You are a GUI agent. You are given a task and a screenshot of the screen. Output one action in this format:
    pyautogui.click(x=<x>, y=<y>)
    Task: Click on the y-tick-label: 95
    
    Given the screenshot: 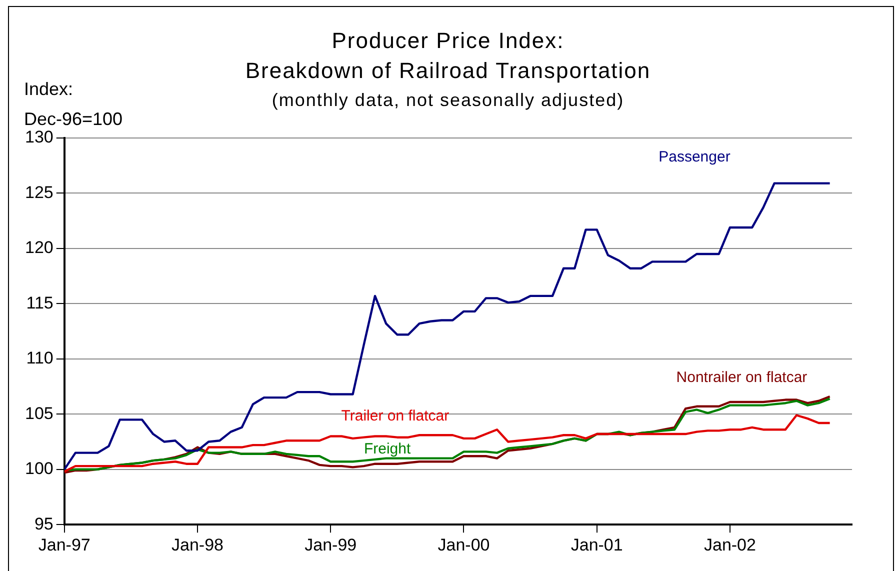 What is the action you would take?
    pyautogui.click(x=44, y=524)
    